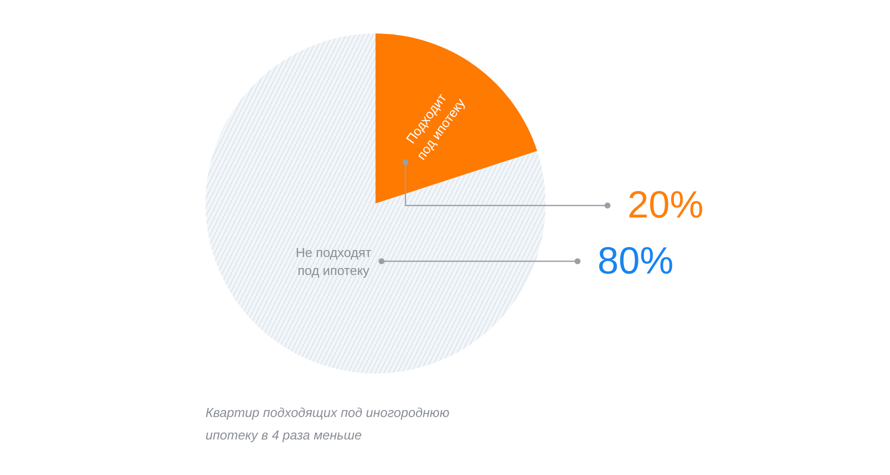 This screenshot has width=890, height=475. What do you see at coordinates (334, 261) in the screenshot?
I see `slice-label: Не подходят под ипотеку` at bounding box center [334, 261].